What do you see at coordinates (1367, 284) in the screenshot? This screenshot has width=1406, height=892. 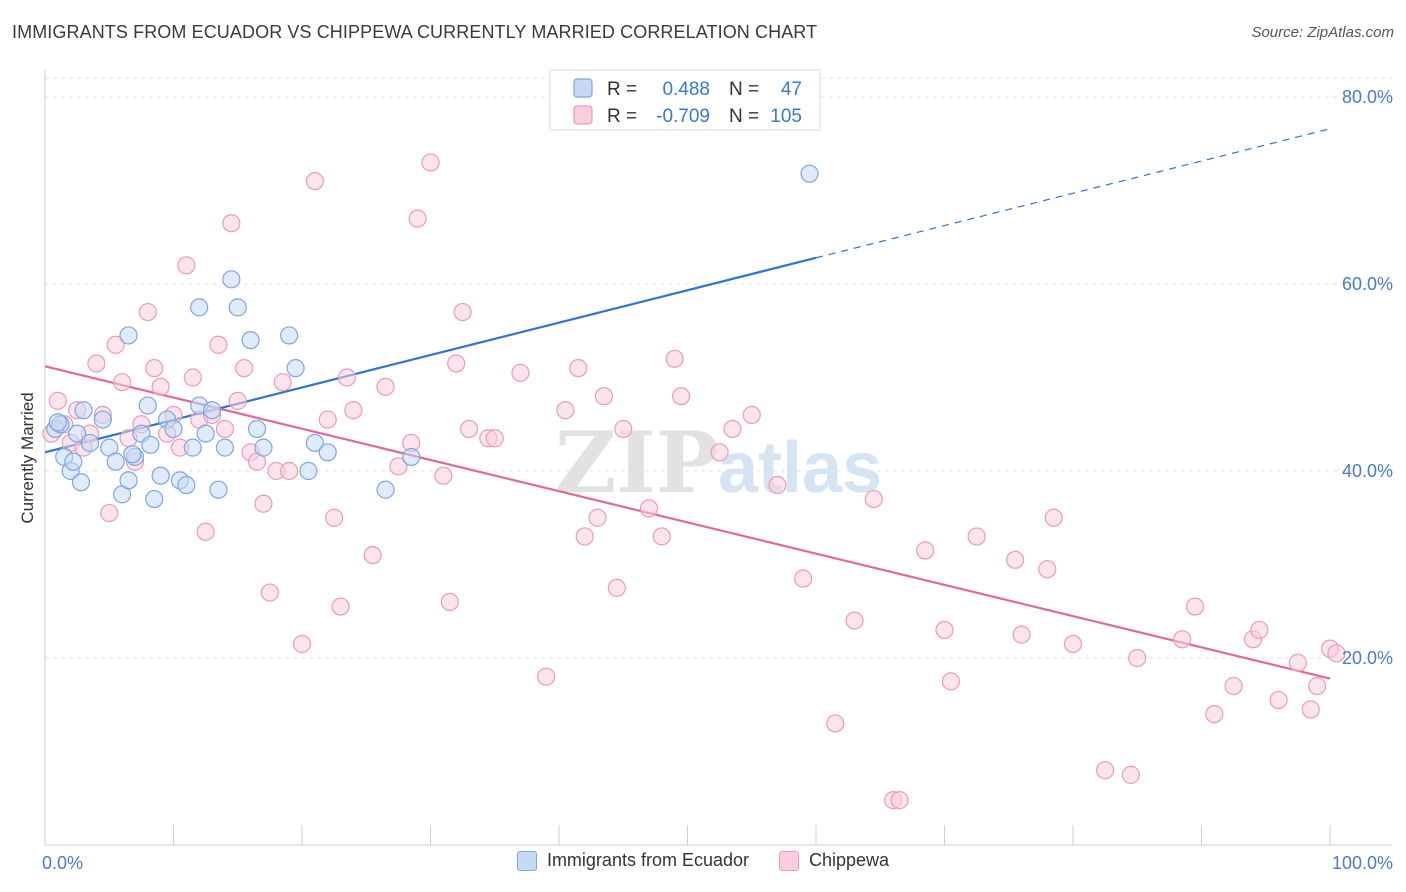 I see `y-tick-label: 60.0%` at bounding box center [1367, 284].